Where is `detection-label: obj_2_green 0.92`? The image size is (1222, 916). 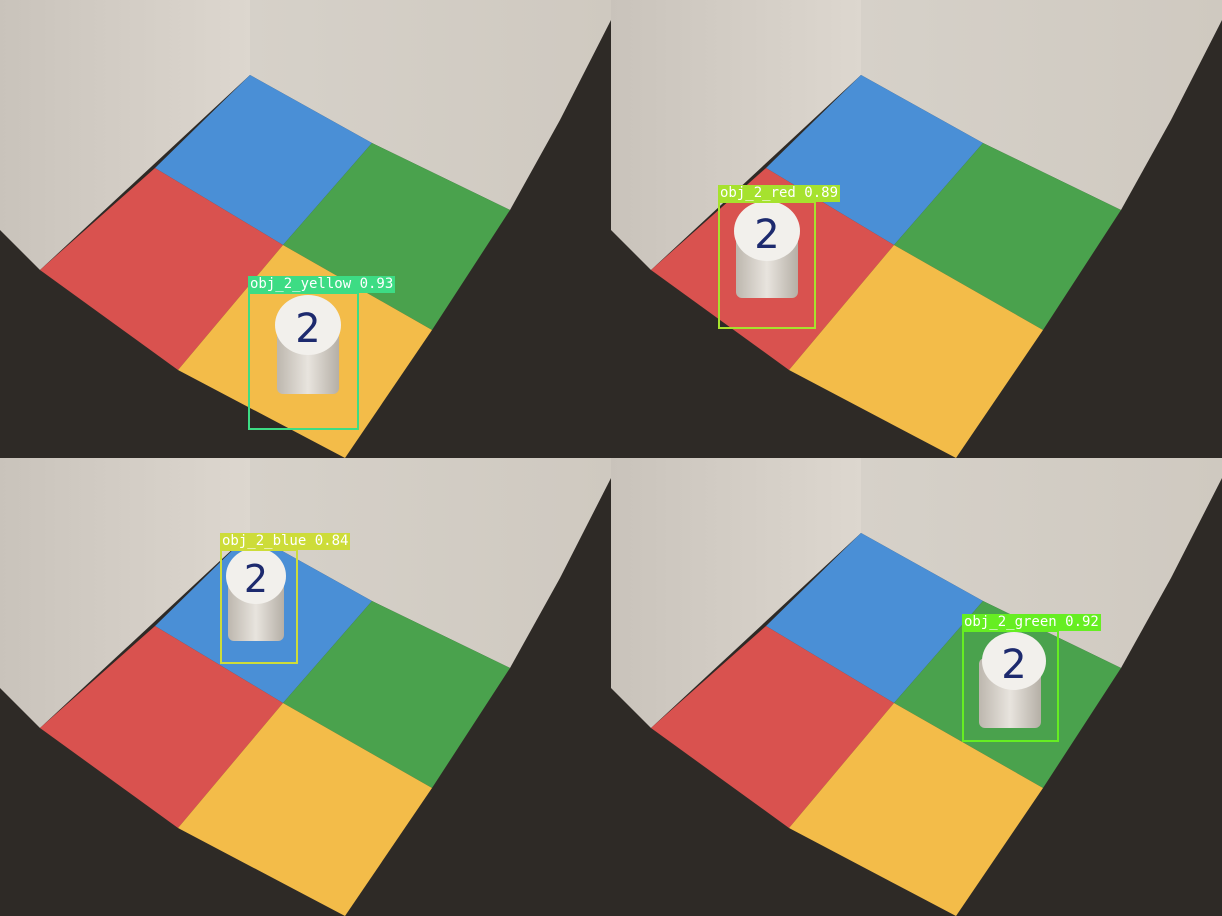 detection-label: obj_2_green 0.92 is located at coordinates (1031, 622).